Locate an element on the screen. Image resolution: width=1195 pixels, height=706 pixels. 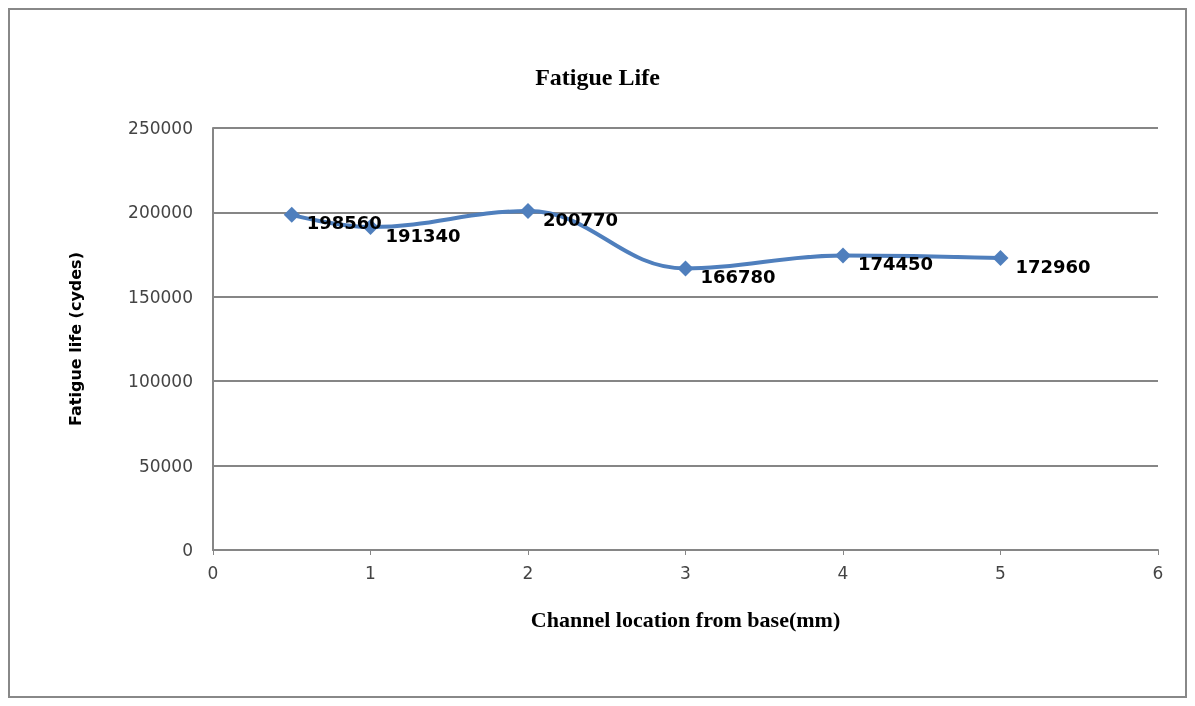
x-tick-label: 3 is located at coordinates (685, 572).